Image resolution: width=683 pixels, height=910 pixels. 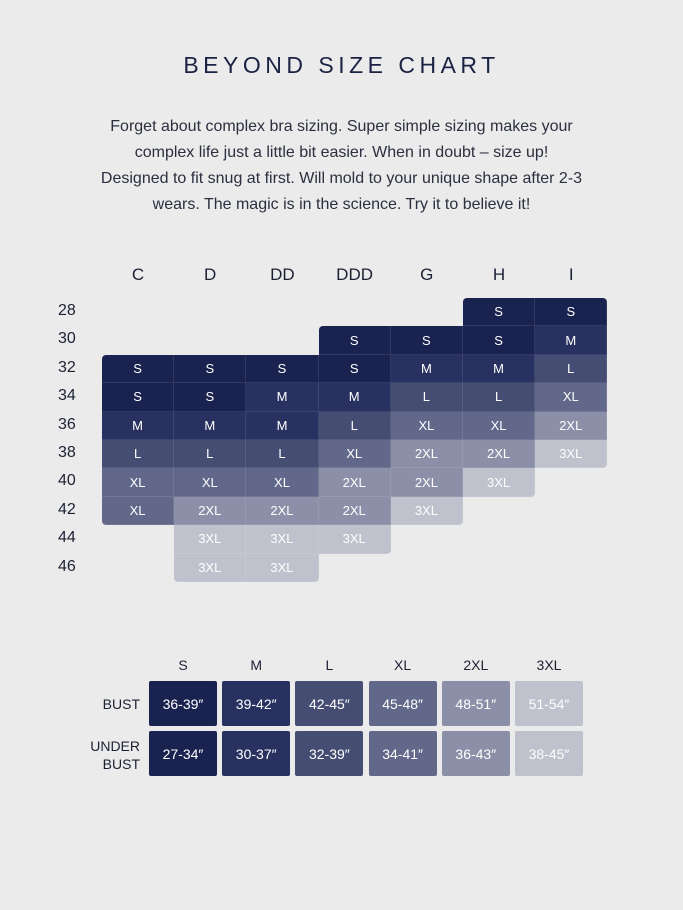 What do you see at coordinates (67, 481) in the screenshot?
I see `band-label: 40` at bounding box center [67, 481].